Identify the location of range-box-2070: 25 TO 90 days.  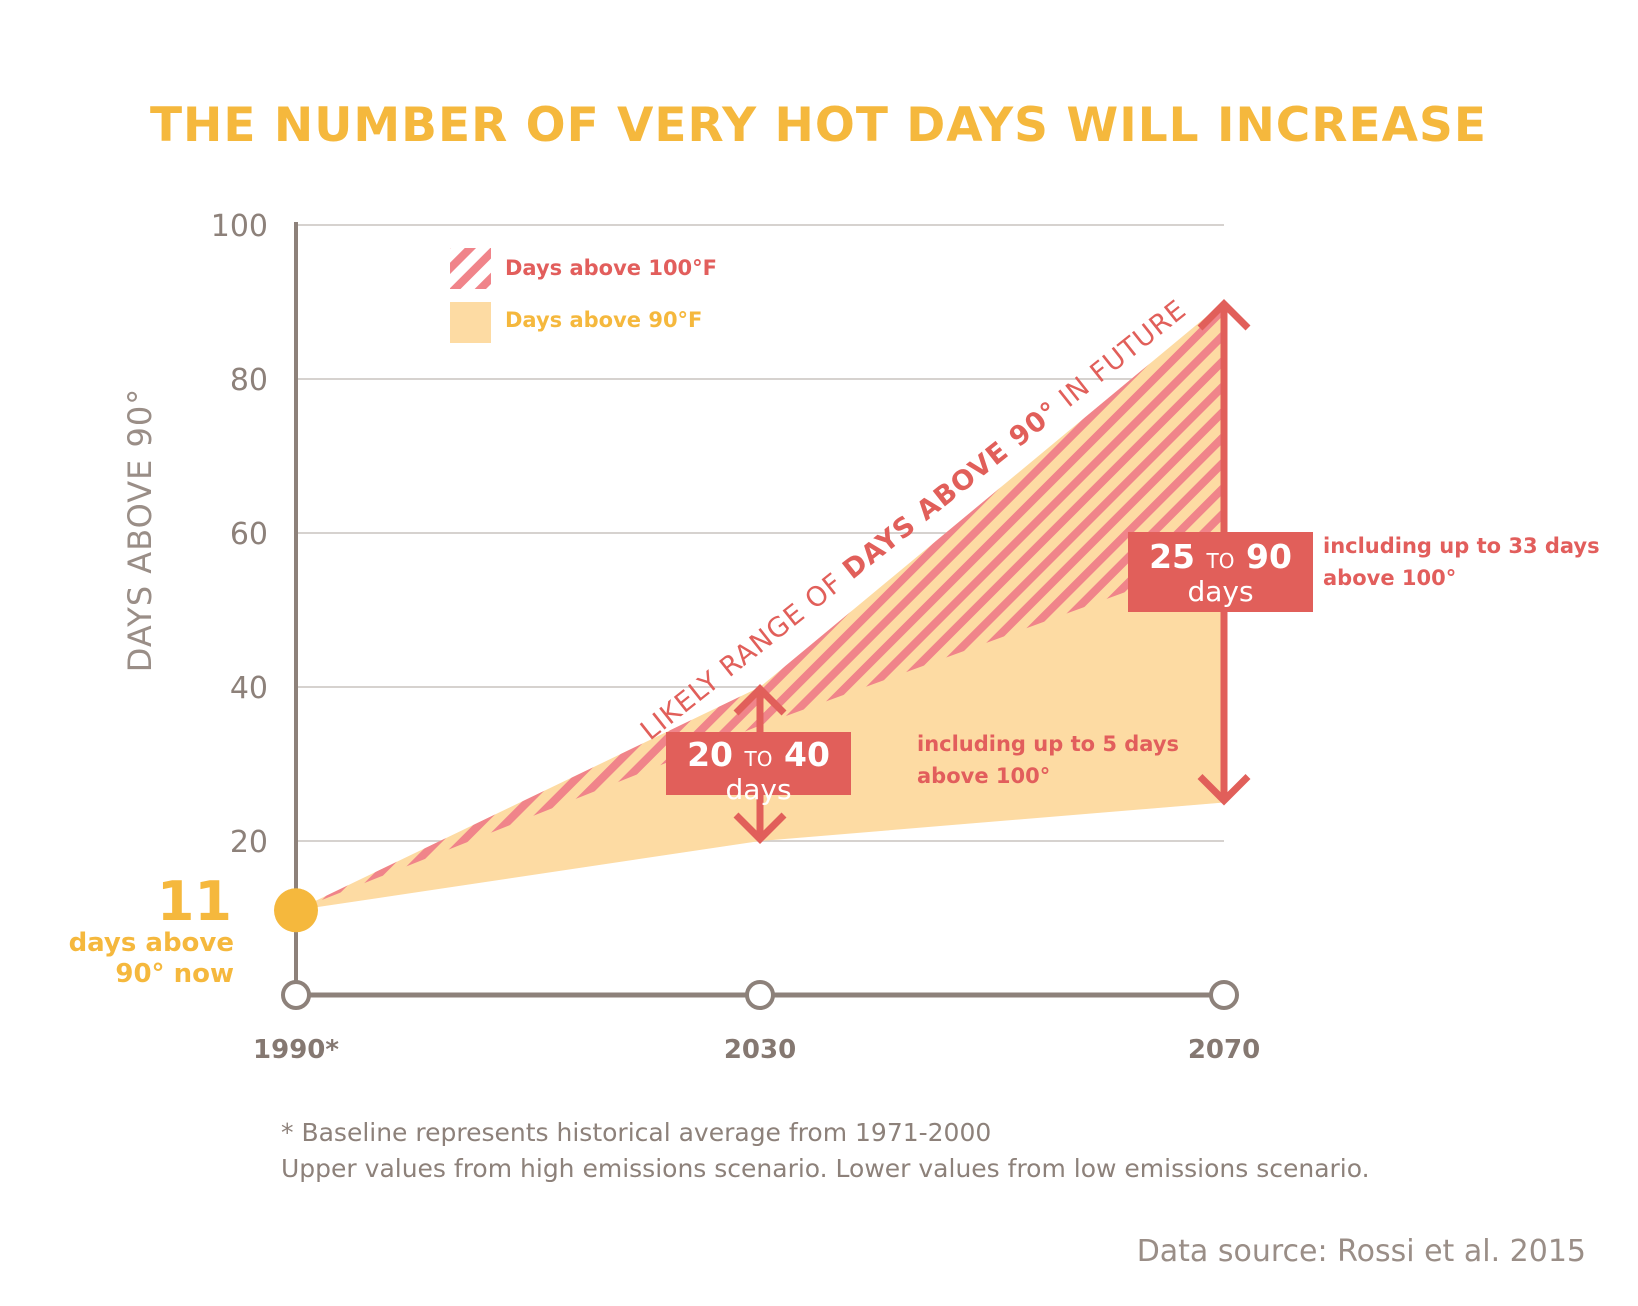
(1220, 572).